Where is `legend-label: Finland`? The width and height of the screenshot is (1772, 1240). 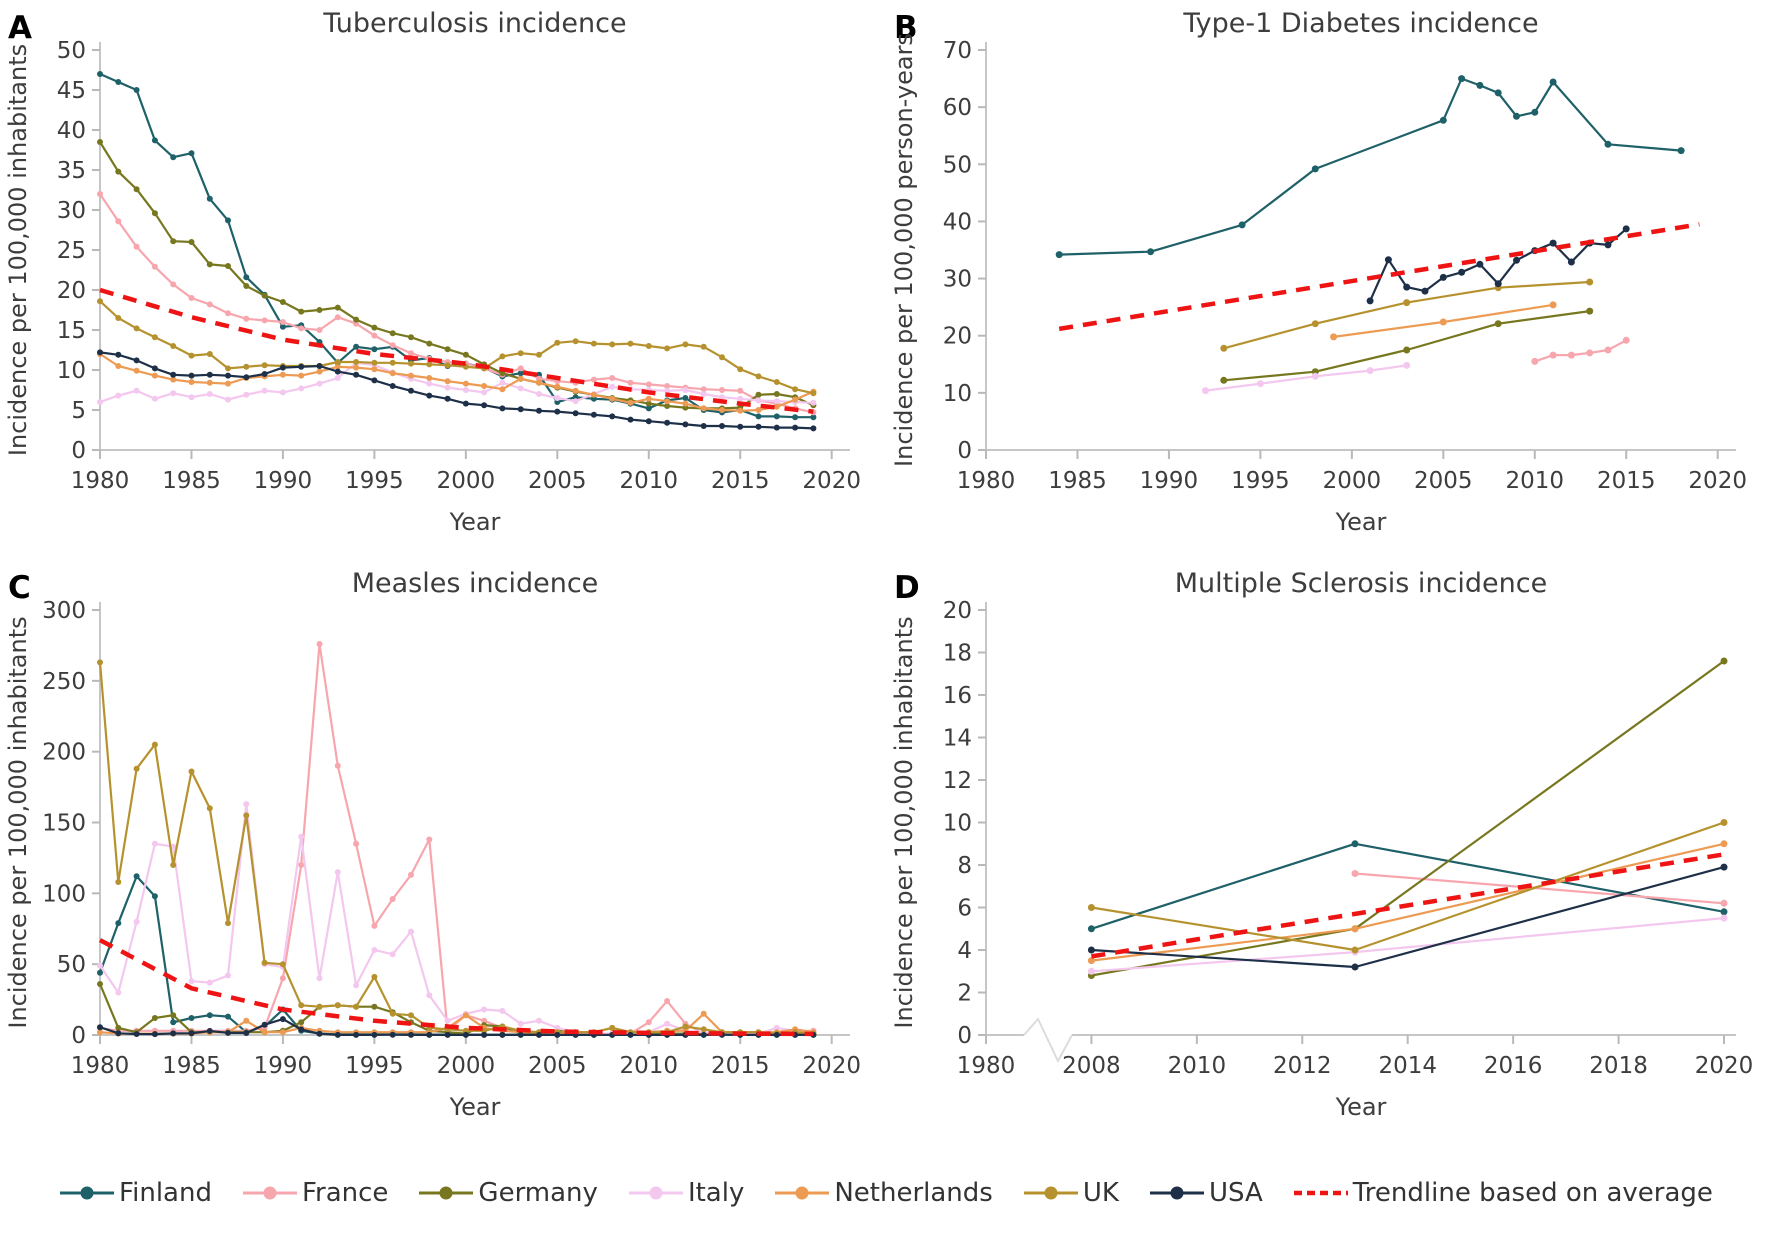 legend-label: Finland is located at coordinates (165, 1192).